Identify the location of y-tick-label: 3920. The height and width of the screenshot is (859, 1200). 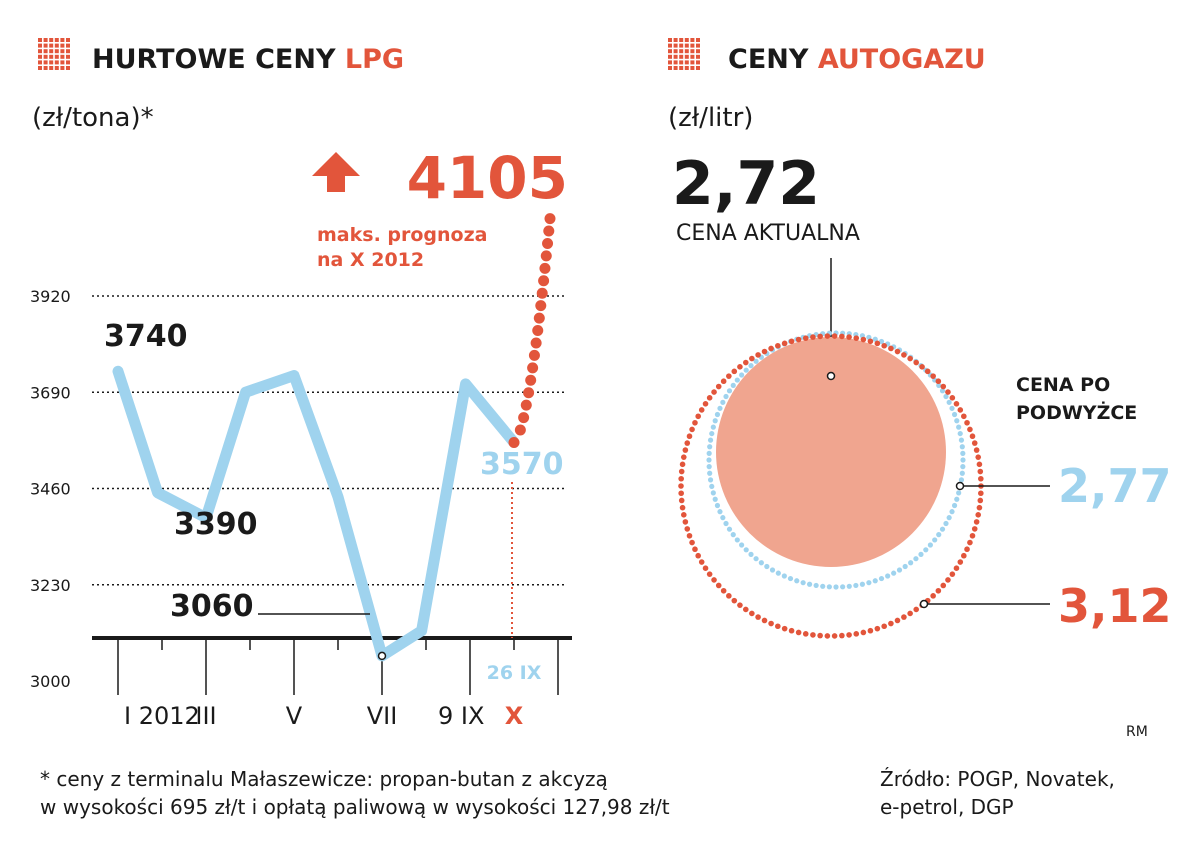
(50, 296).